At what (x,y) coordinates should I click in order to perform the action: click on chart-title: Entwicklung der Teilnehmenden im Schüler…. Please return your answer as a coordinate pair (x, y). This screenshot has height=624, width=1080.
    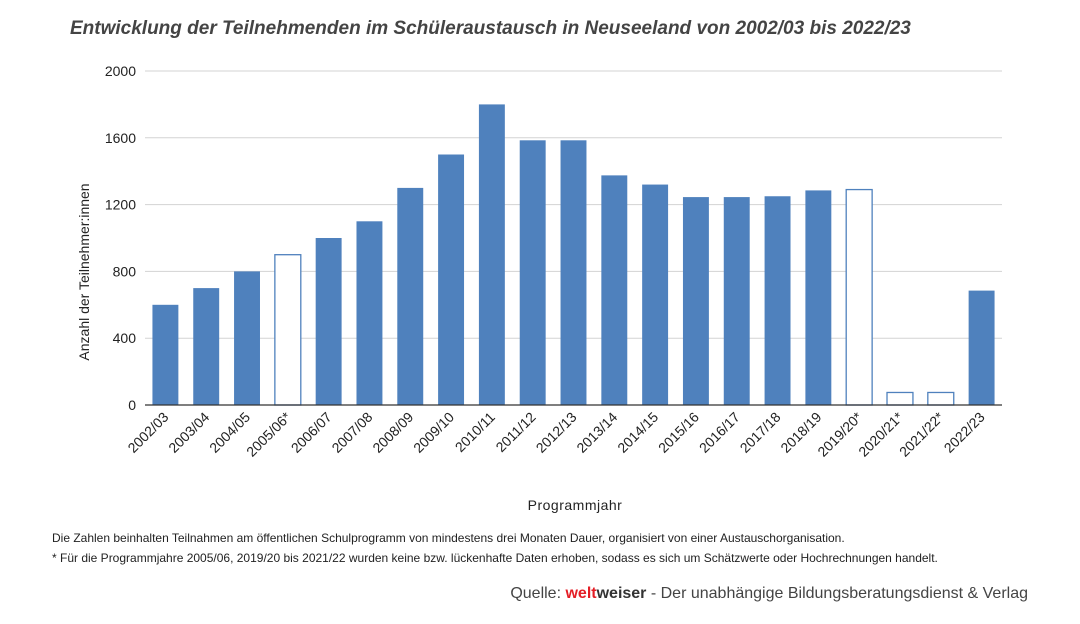
    Looking at the image, I should click on (490, 28).